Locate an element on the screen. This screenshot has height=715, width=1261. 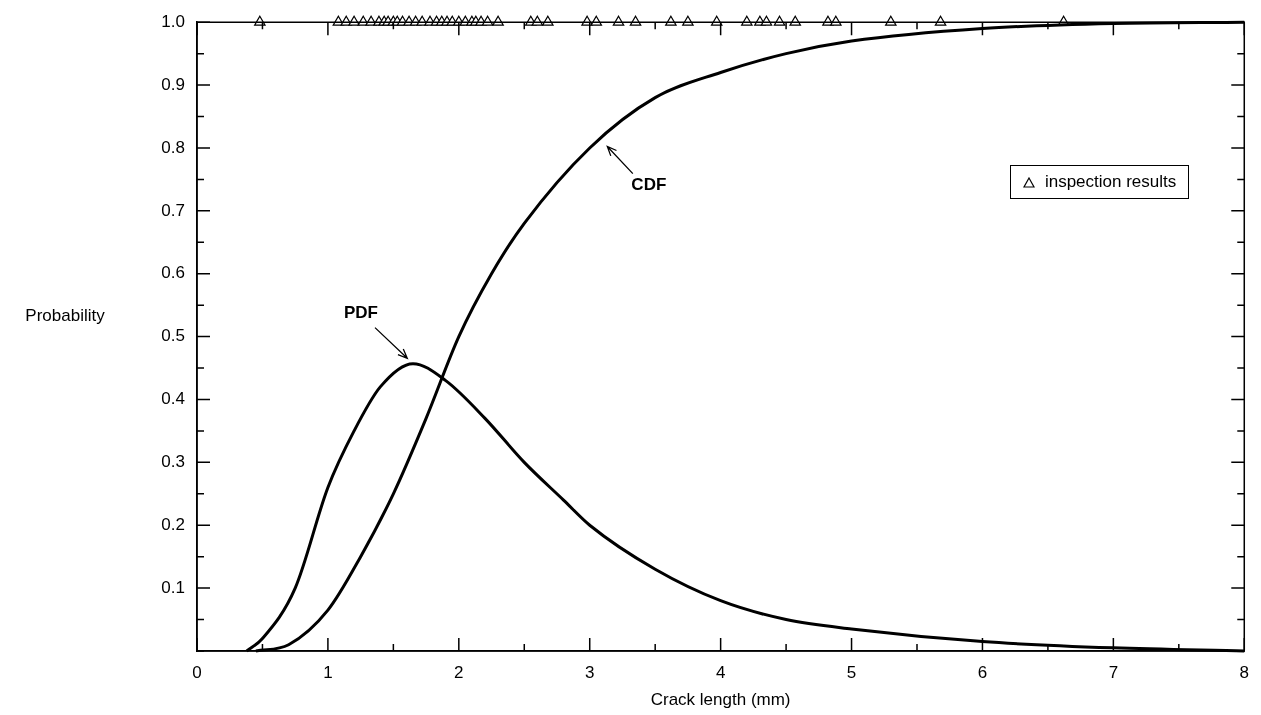
y-tick-label: 0.3 is located at coordinates (173, 462).